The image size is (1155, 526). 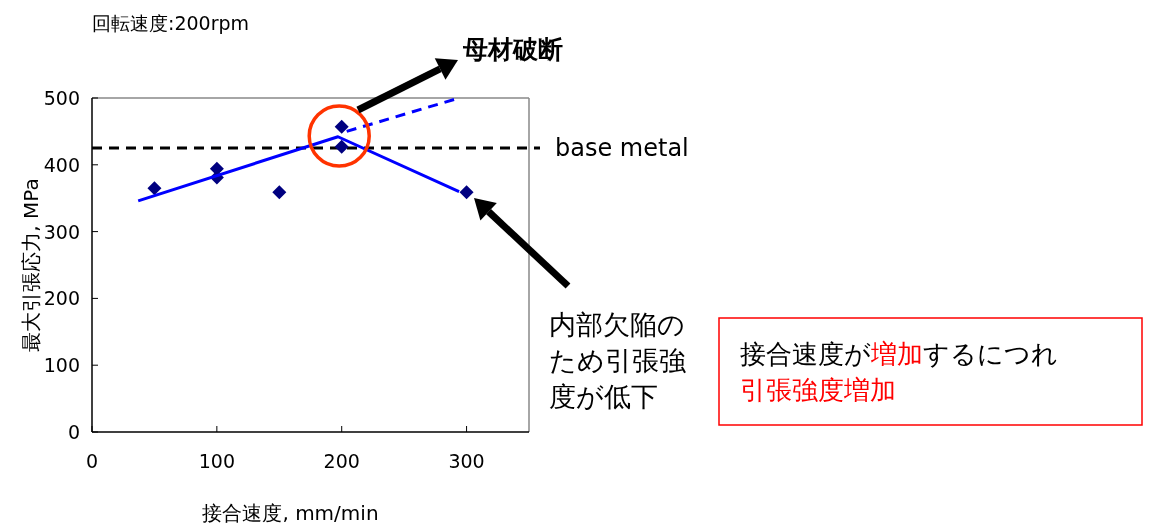 What do you see at coordinates (896, 354) in the screenshot?
I see `text: 増加` at bounding box center [896, 354].